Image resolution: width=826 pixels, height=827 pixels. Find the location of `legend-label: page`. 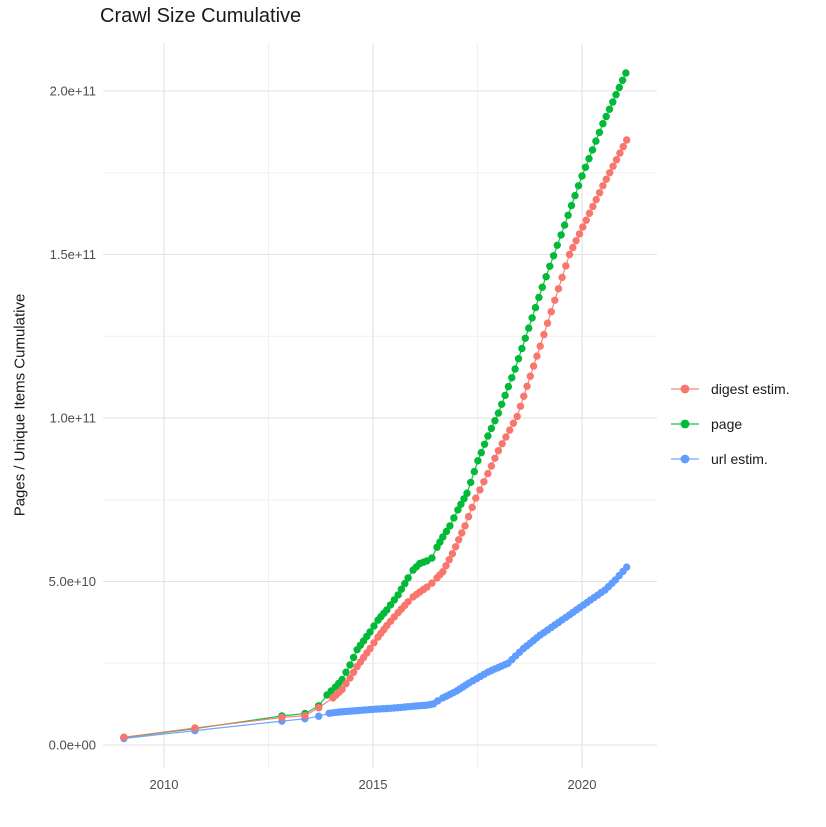

legend-label: page is located at coordinates (727, 423).